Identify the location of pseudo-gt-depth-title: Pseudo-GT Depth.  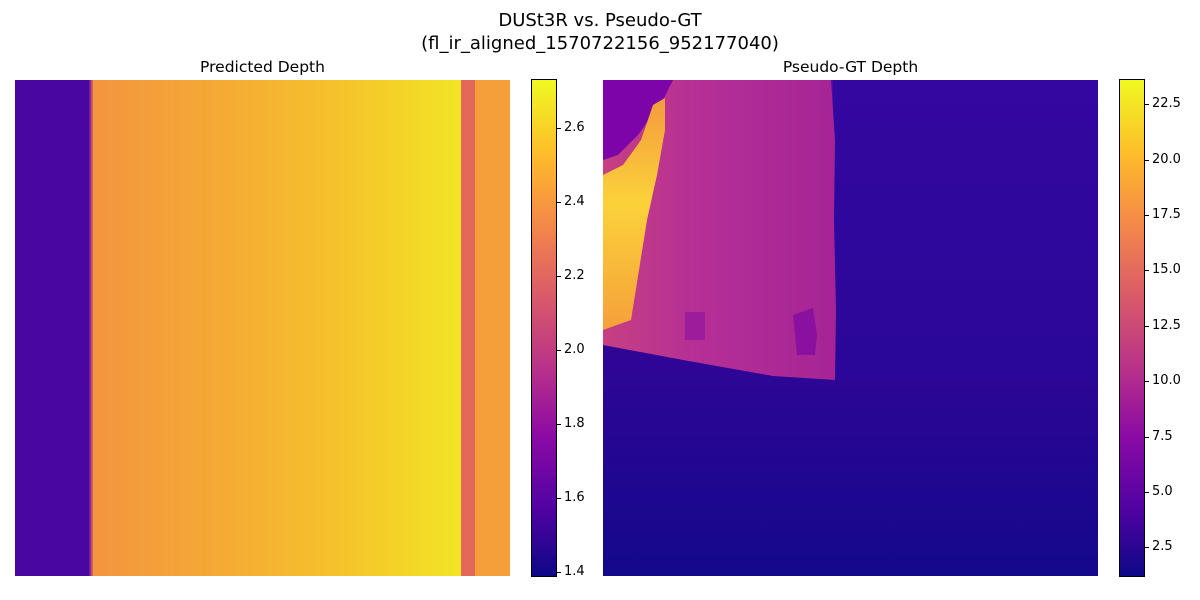
(850, 67).